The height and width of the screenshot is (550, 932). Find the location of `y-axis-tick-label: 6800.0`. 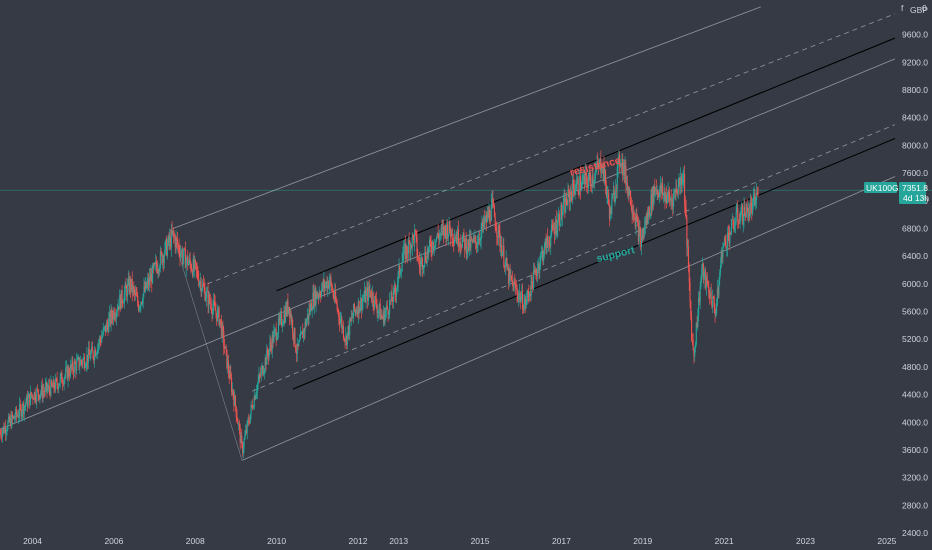

y-axis-tick-label: 6800.0 is located at coordinates (915, 228).